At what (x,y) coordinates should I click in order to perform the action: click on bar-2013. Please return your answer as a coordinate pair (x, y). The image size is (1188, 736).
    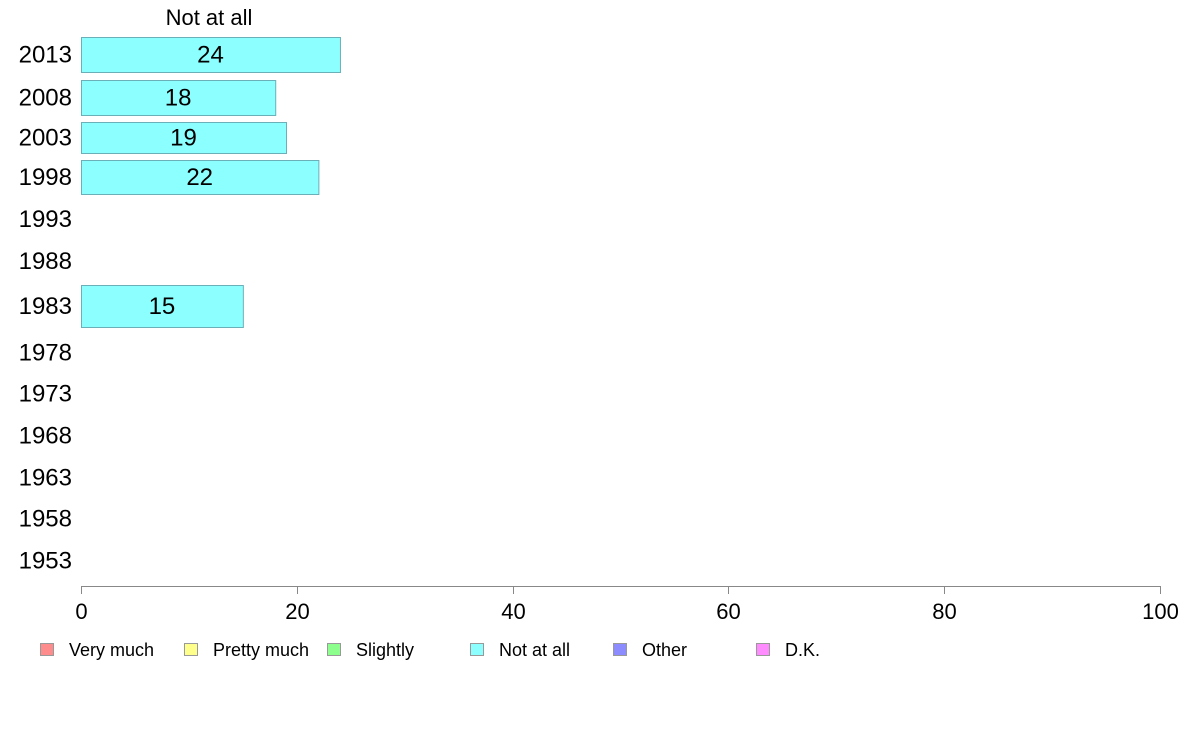
    Looking at the image, I should click on (211, 55).